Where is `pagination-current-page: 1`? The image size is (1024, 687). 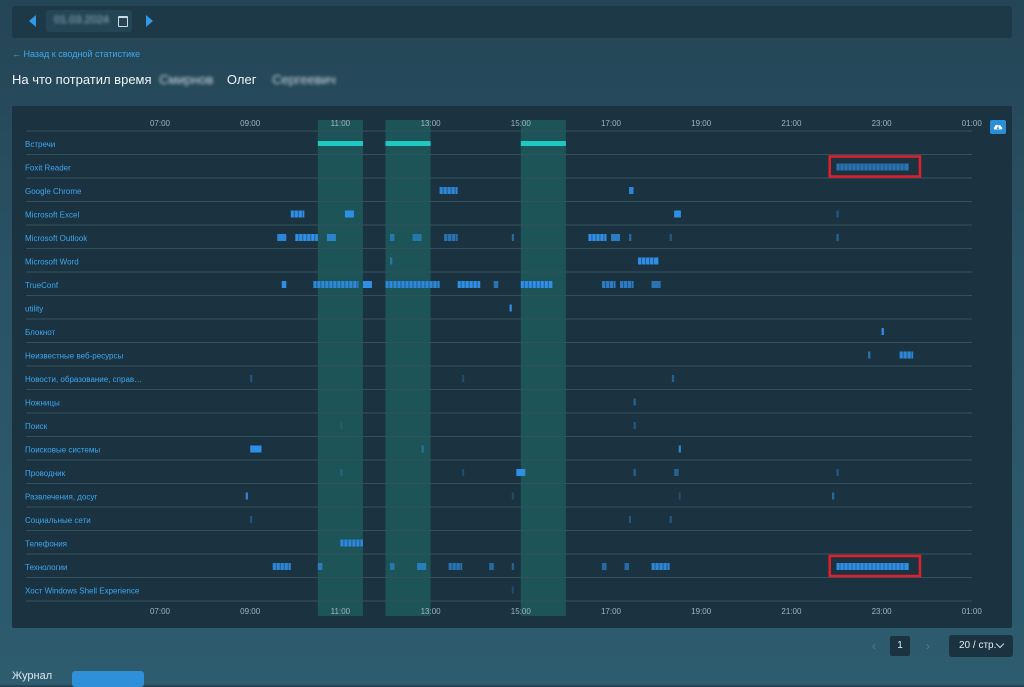
pagination-current-page: 1 is located at coordinates (900, 646).